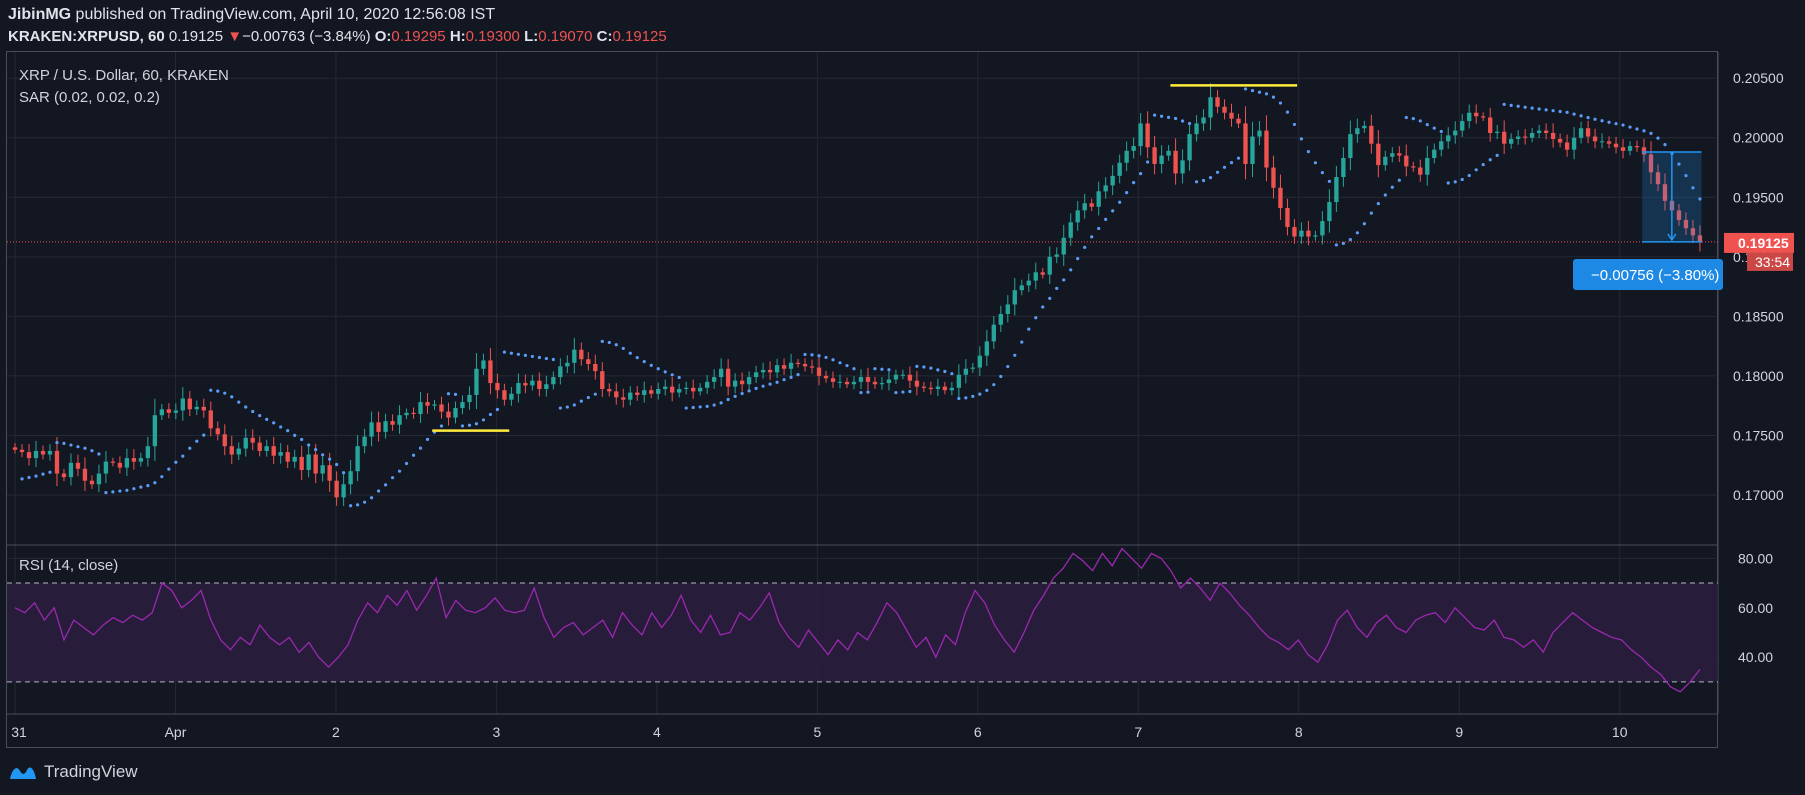 The width and height of the screenshot is (1805, 795). What do you see at coordinates (978, 732) in the screenshot?
I see `time-tick-label: 6` at bounding box center [978, 732].